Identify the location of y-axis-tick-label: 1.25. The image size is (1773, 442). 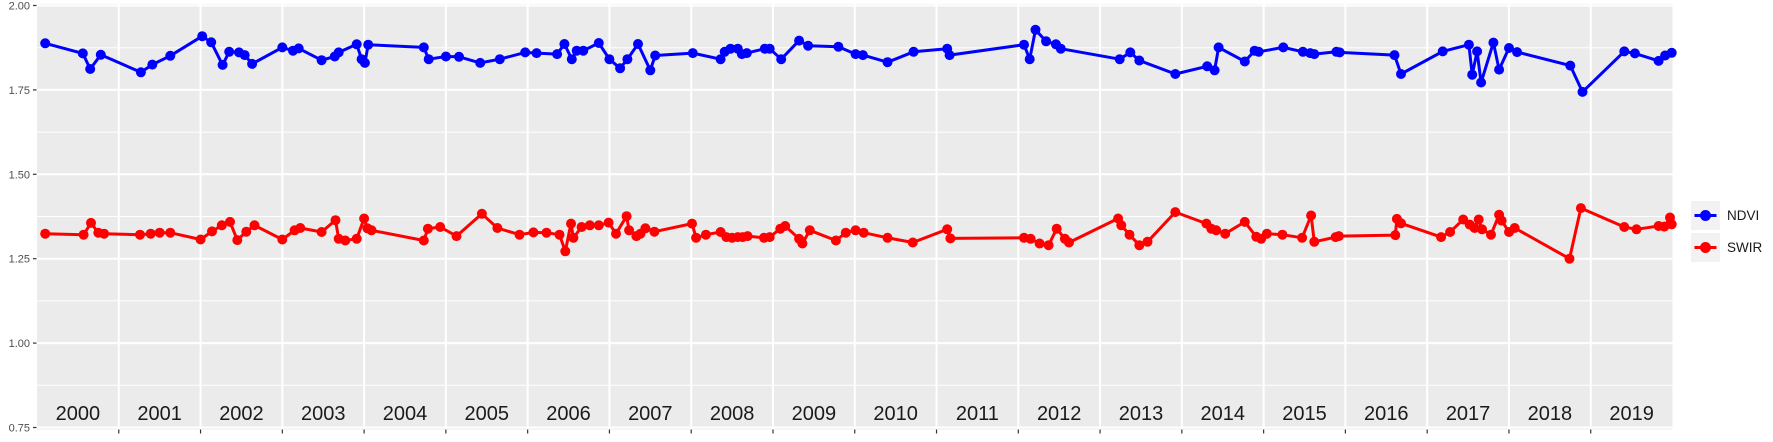
(19, 260).